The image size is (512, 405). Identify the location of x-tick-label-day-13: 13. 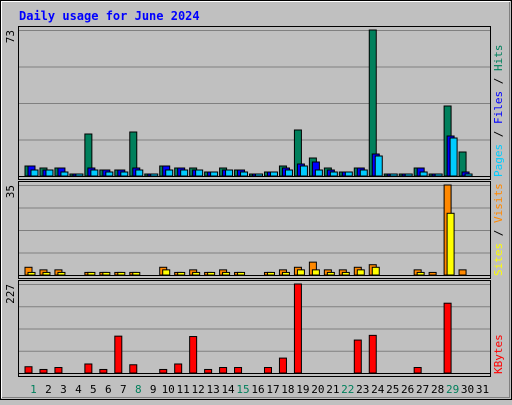
(212, 389).